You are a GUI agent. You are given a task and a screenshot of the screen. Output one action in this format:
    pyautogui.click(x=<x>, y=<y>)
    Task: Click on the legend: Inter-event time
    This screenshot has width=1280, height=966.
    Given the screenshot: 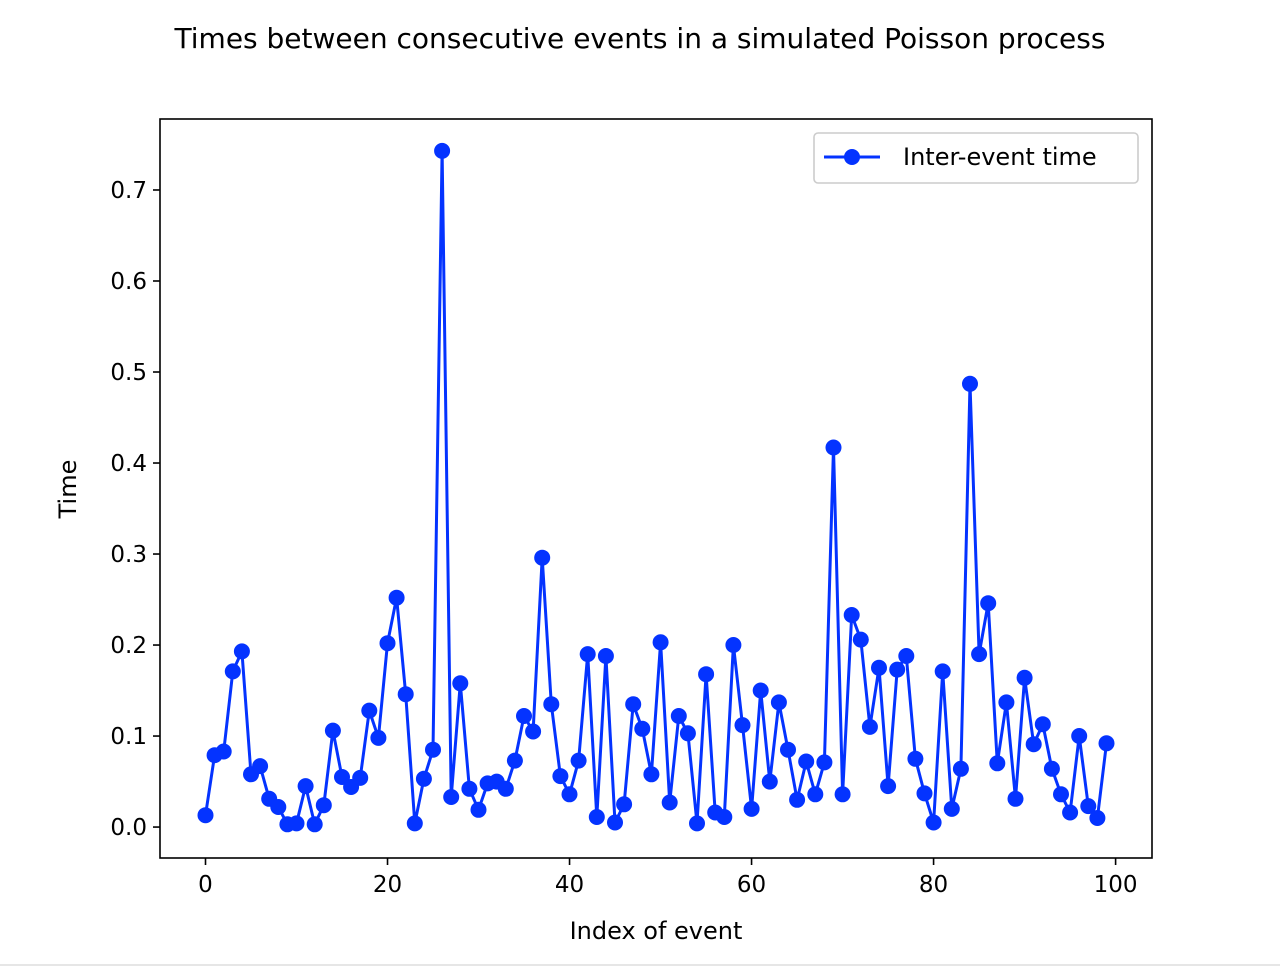 What is the action you would take?
    pyautogui.click(x=976, y=158)
    